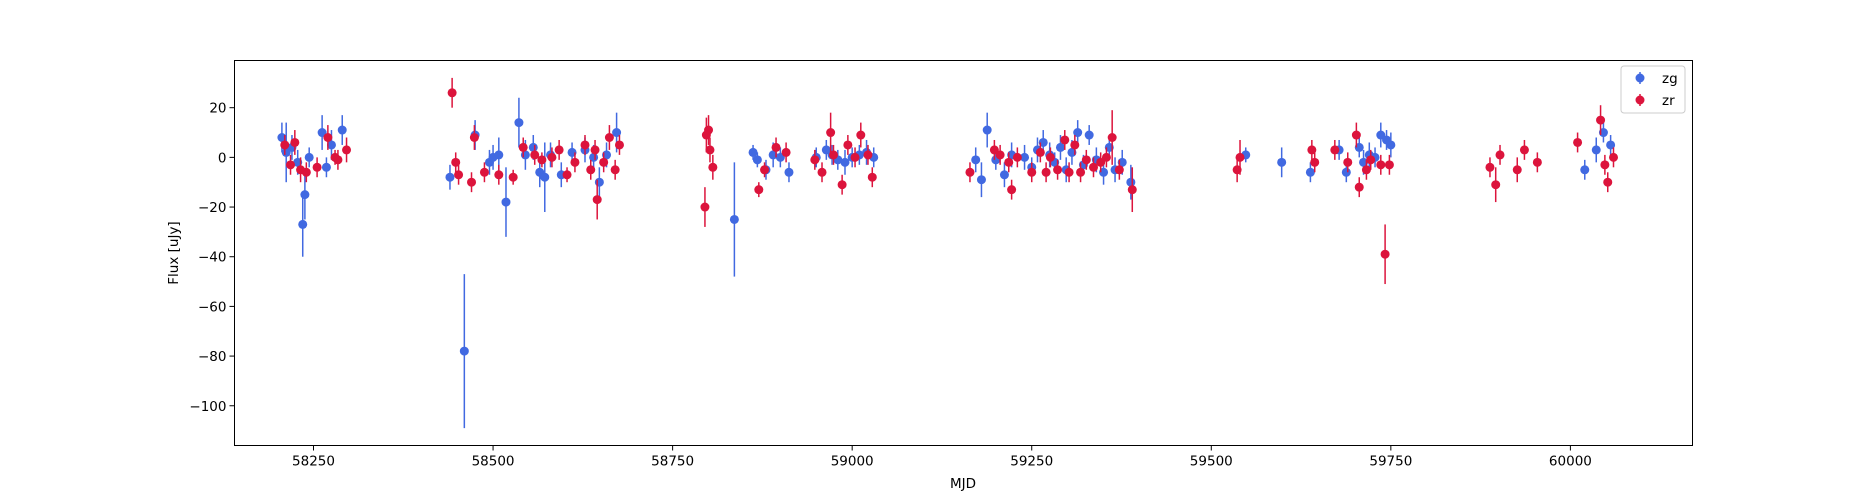 The image size is (1875, 500). What do you see at coordinates (207, 407) in the screenshot?
I see `y-tick-label: −100` at bounding box center [207, 407].